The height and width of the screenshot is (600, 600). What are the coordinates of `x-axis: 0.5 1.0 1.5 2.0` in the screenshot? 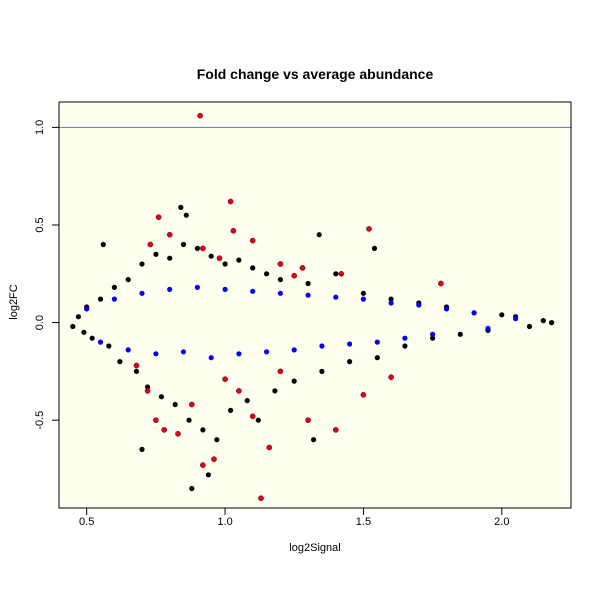 It's located at (294, 517).